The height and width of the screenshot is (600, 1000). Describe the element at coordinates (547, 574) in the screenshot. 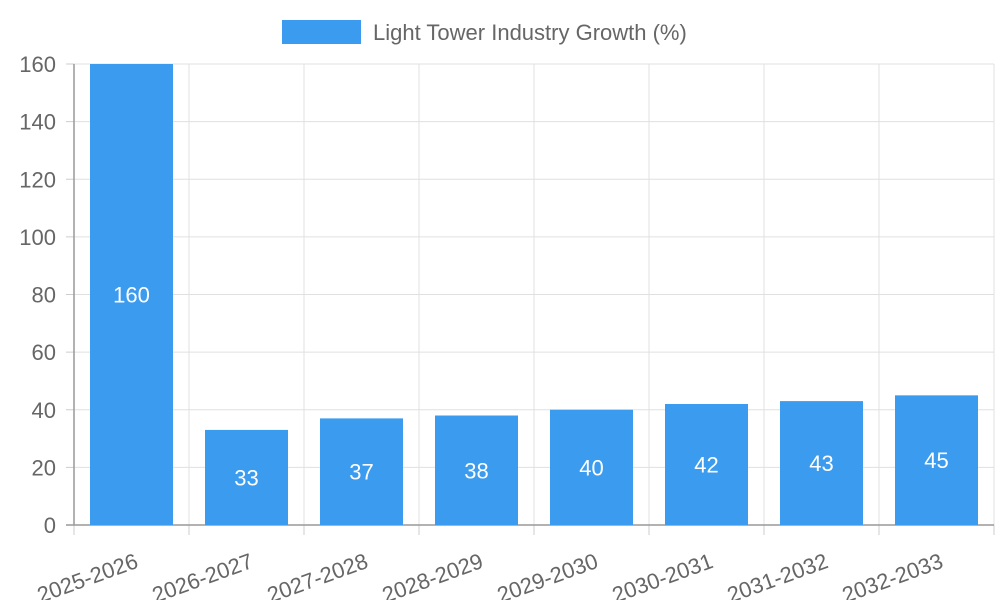

I see `x-tick-label: 2029-2030` at that location.